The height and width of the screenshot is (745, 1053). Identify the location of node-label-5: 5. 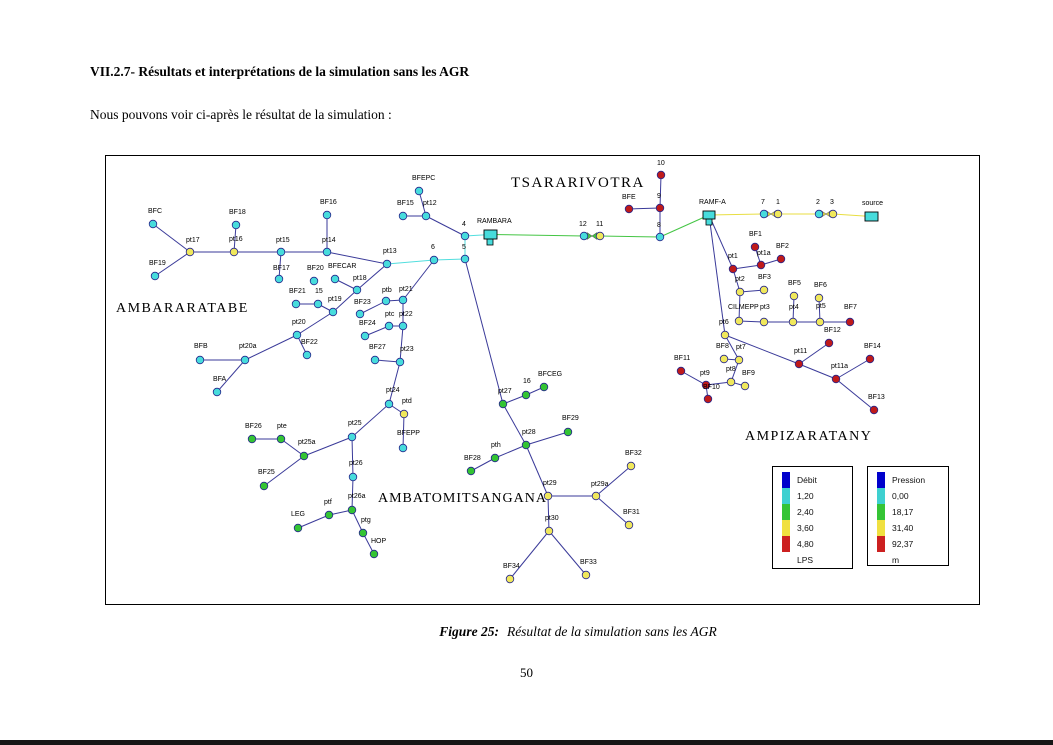
(464, 247).